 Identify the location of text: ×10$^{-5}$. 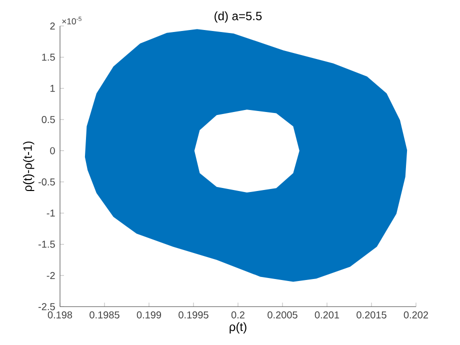
(72, 20).